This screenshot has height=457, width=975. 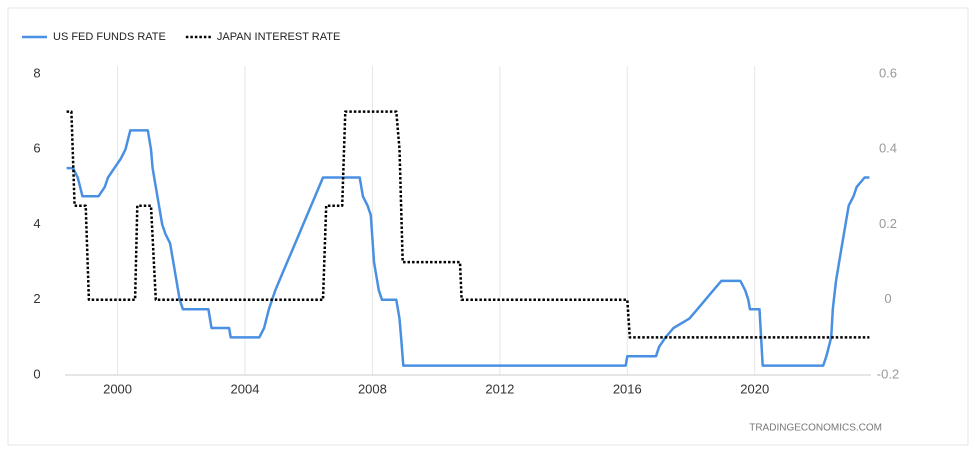 I want to click on x-tick-label: 2004, so click(x=245, y=388).